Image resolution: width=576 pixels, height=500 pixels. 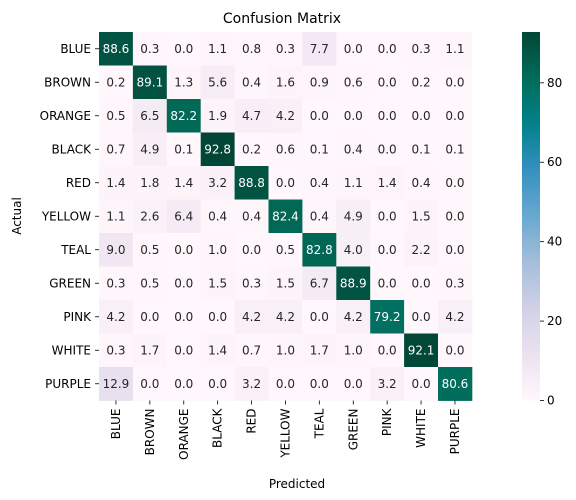 I want to click on cell-value-label: 0.4, so click(x=319, y=216).